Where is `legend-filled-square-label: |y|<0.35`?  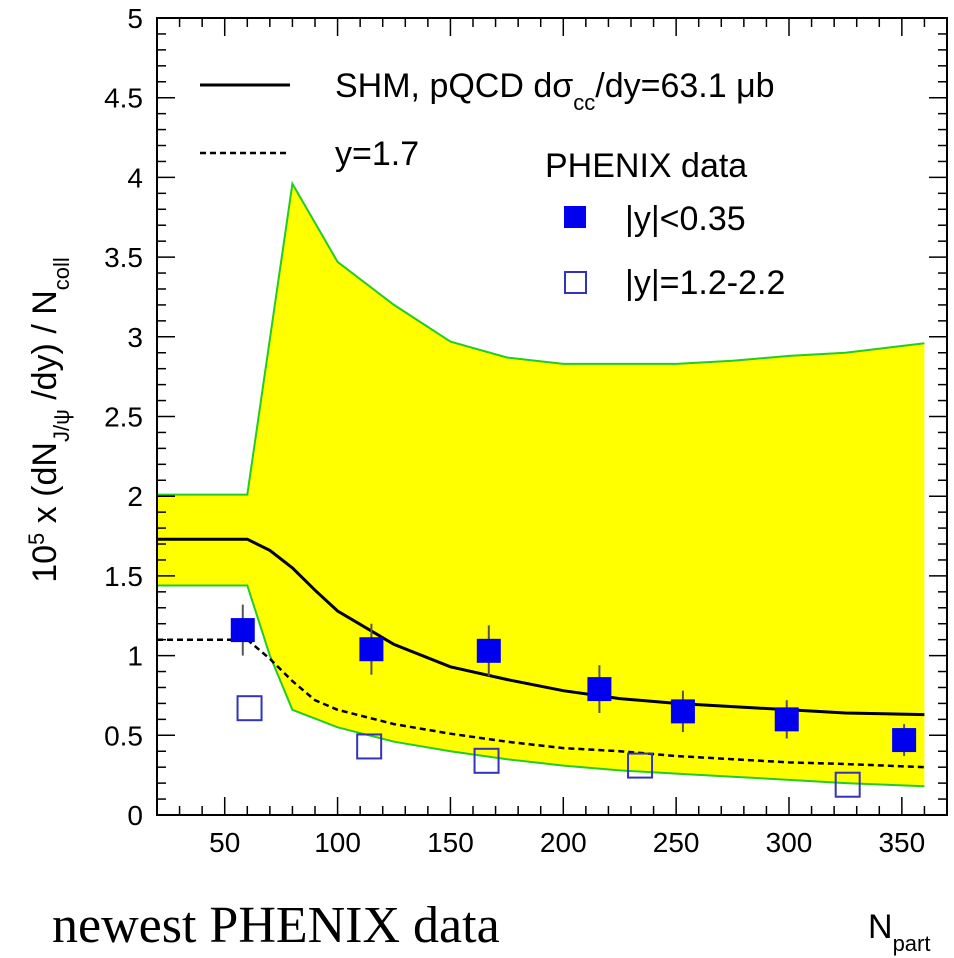
legend-filled-square-label: |y|<0.35 is located at coordinates (685, 219).